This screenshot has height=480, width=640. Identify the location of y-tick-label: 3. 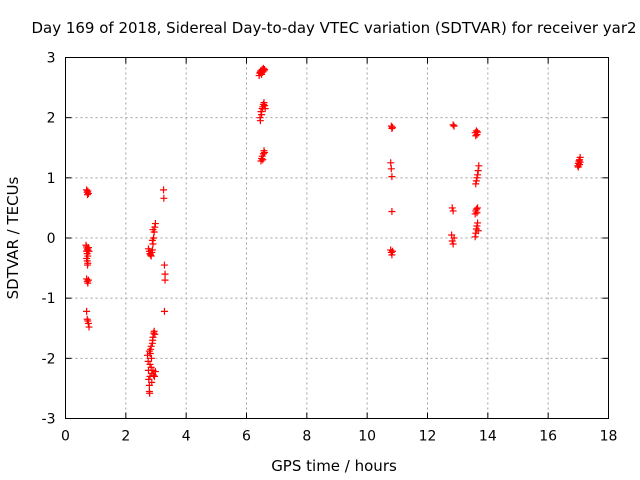
(51, 59).